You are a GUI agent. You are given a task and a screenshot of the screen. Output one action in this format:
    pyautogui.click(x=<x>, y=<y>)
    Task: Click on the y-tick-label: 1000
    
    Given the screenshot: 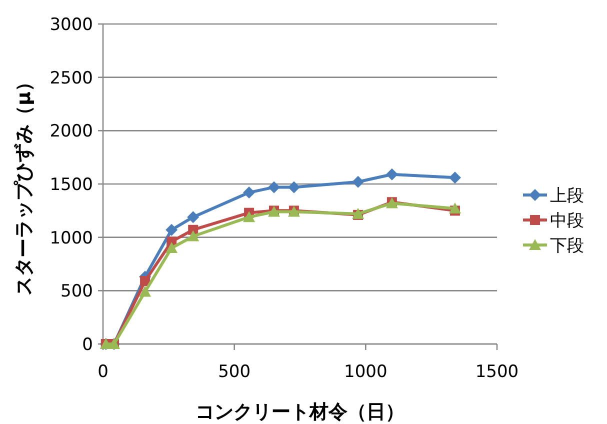 What is the action you would take?
    pyautogui.click(x=71, y=238)
    